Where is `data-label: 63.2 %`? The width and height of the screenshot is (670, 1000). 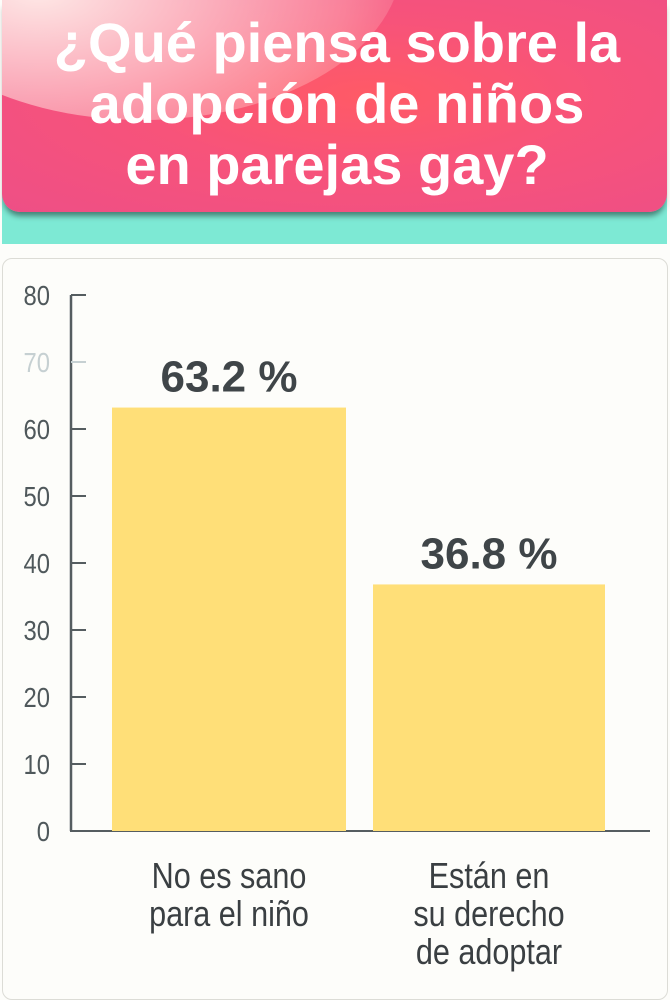 data-label: 63.2 % is located at coordinates (229, 377).